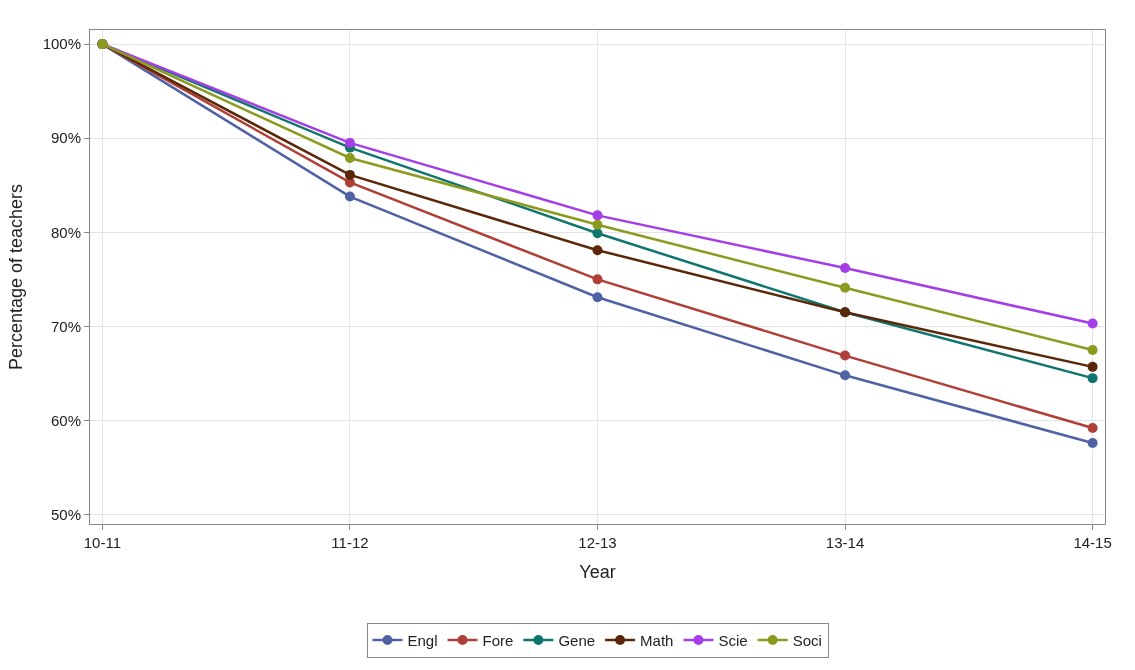 This screenshot has width=1135, height=670. What do you see at coordinates (65, 514) in the screenshot?
I see `y-tick-label: 50%` at bounding box center [65, 514].